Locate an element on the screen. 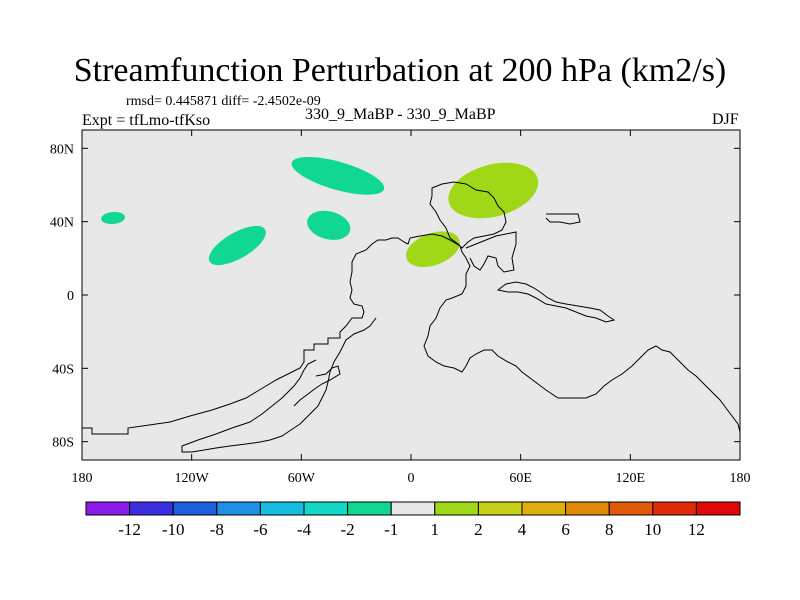 The height and width of the screenshot is (600, 800). colorbar-label: -12 is located at coordinates (129, 529).